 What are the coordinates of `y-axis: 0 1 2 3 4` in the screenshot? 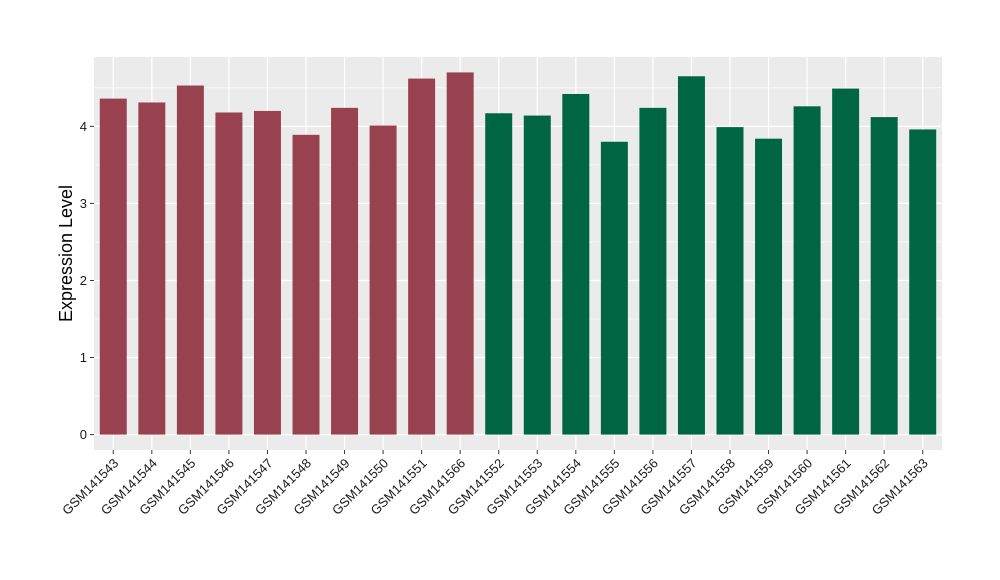 It's located at (87, 280).